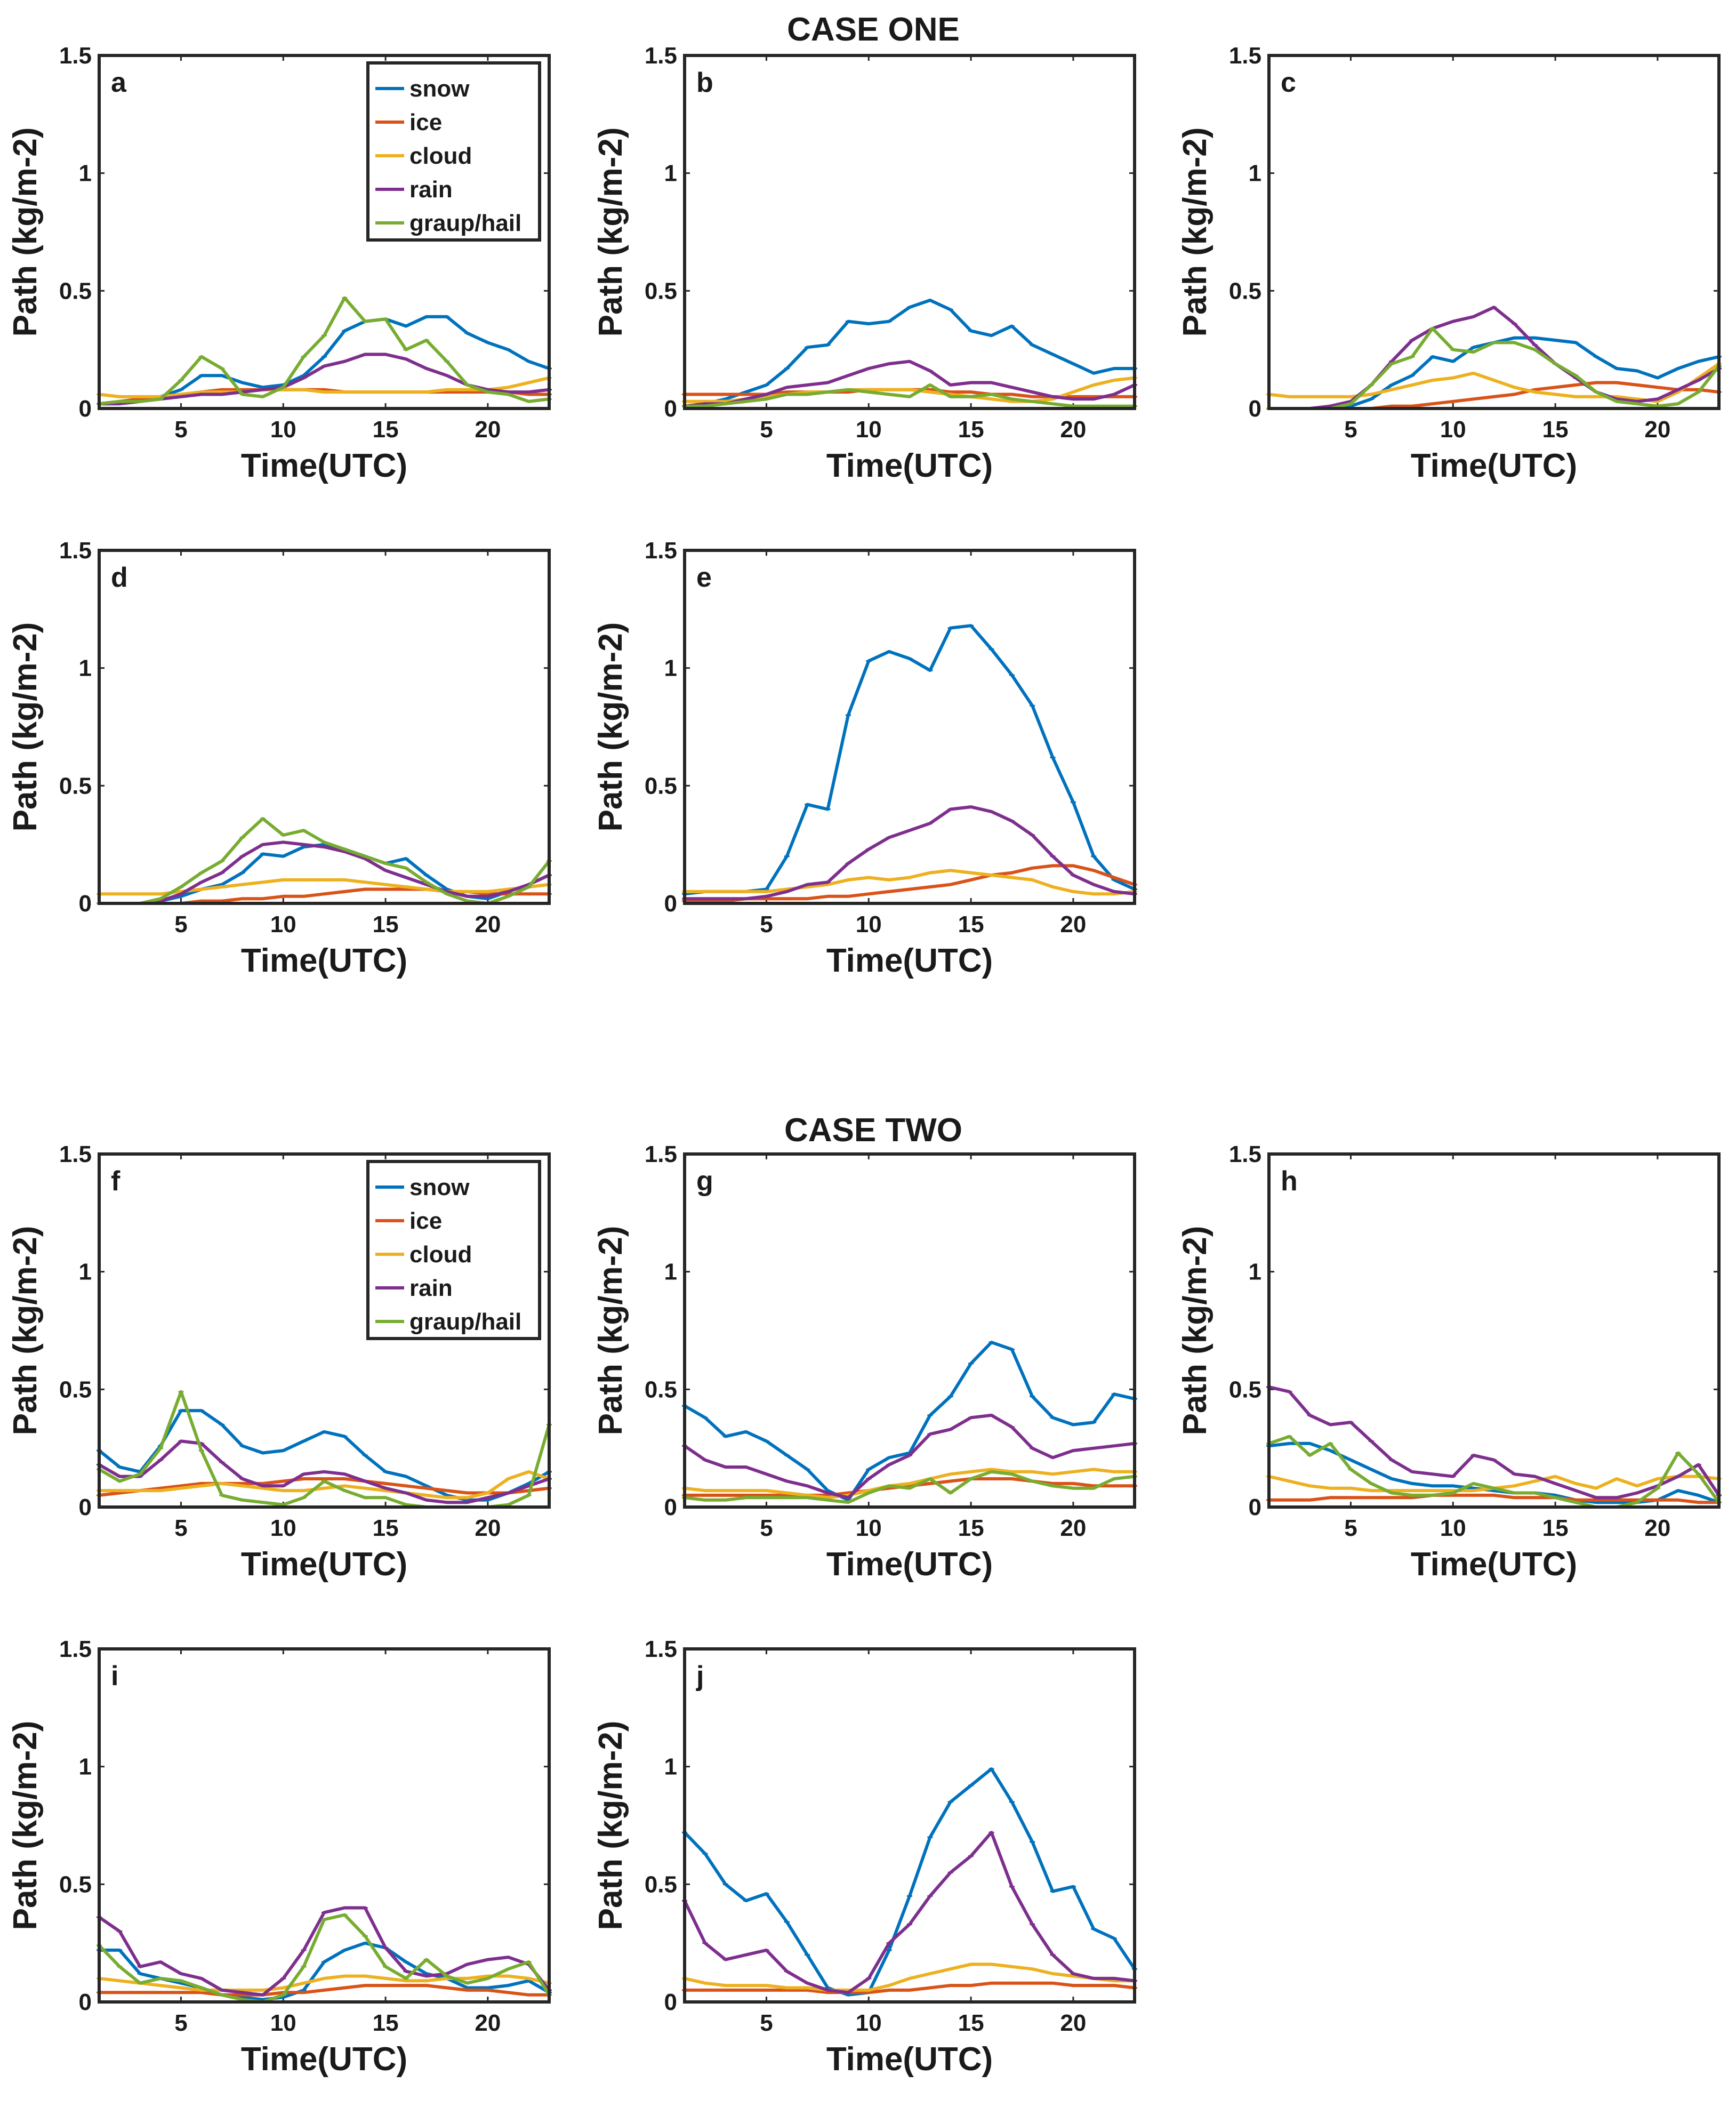  Describe the element at coordinates (119, 82) in the screenshot. I see `panel-letter: a` at that location.